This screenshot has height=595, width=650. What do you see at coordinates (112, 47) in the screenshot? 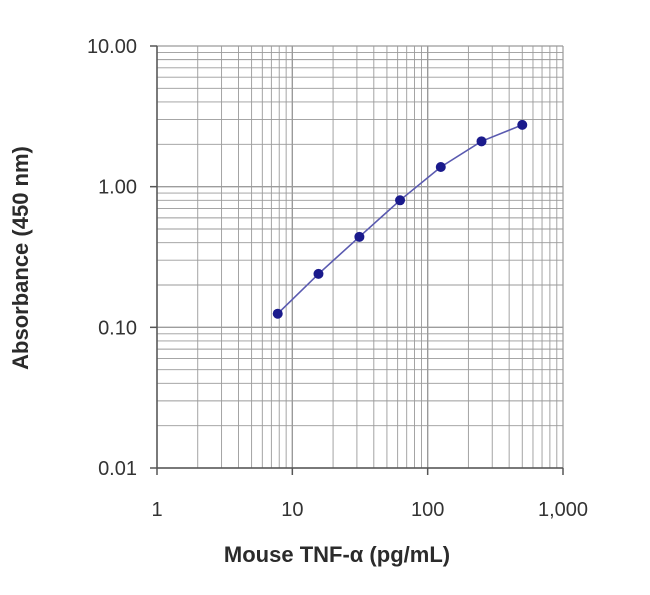
I see `y-tick-label: 10.00` at bounding box center [112, 47].